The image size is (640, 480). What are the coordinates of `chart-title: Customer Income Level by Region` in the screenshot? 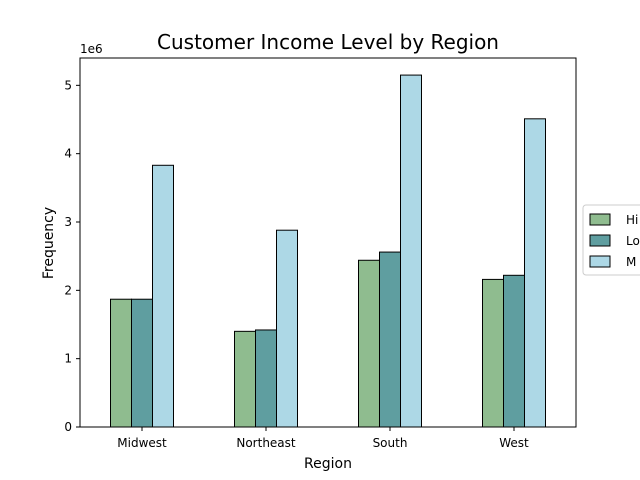 It's located at (328, 42).